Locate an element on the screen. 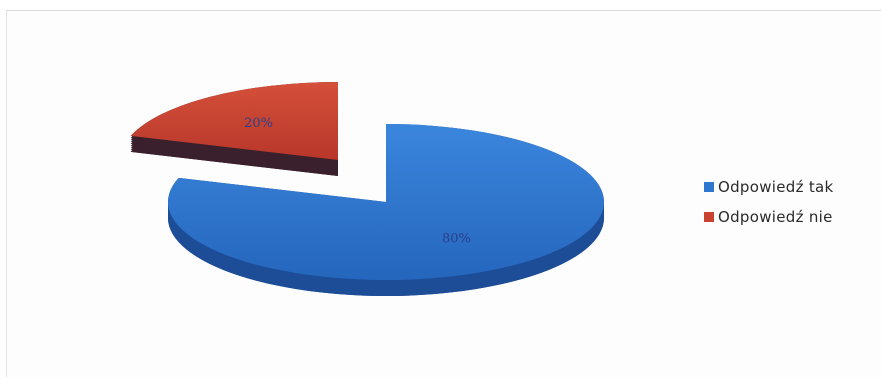  pie-slice-top-nie is located at coordinates (234, 121).